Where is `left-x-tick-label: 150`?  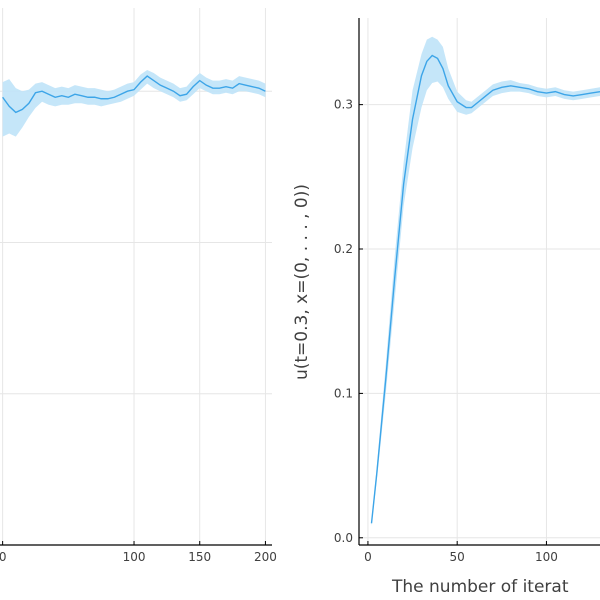 left-x-tick-label: 150 is located at coordinates (199, 557).